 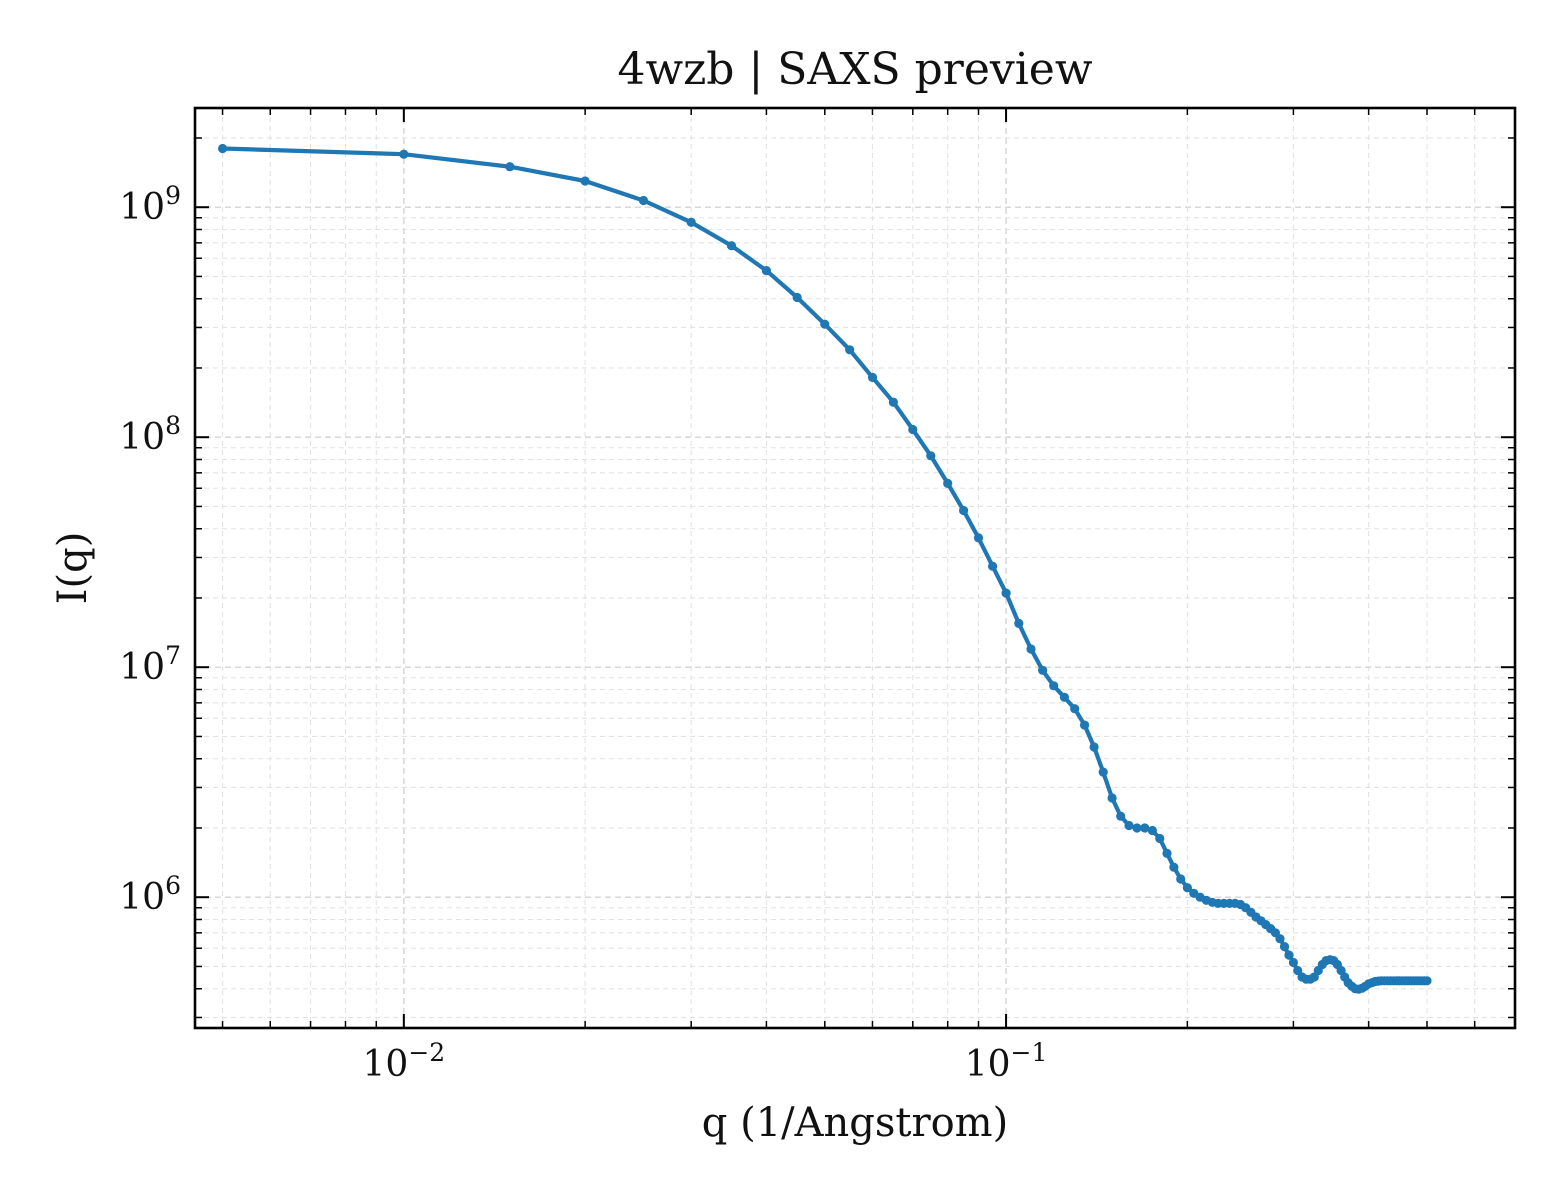 What do you see at coordinates (1006, 1061) in the screenshot?
I see `x-tick-label: 10⁻¹` at bounding box center [1006, 1061].